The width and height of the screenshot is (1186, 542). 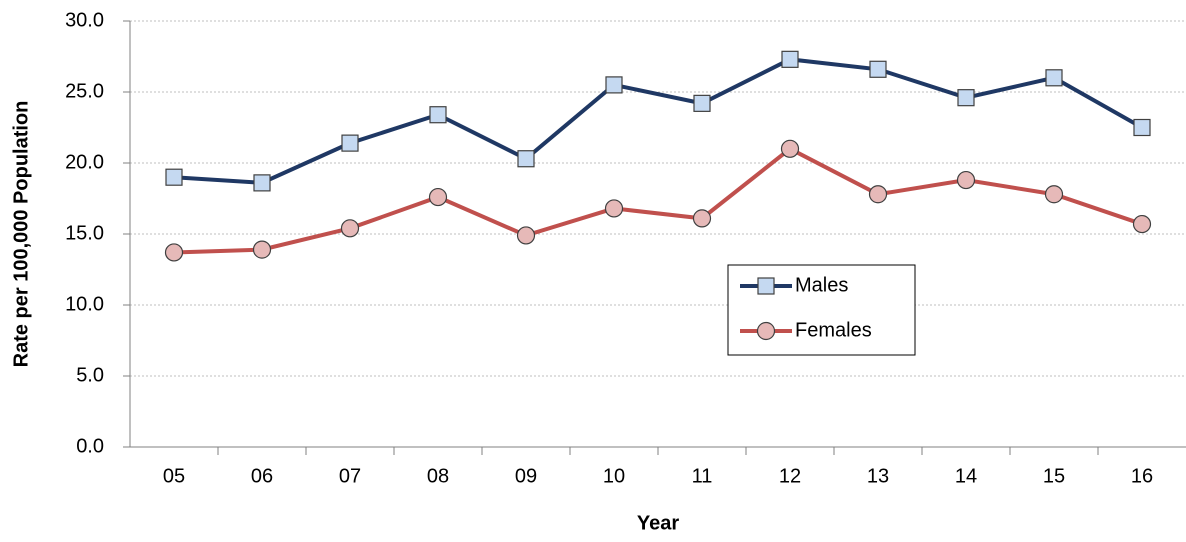 What do you see at coordinates (790, 476) in the screenshot?
I see `x-tick-label: 12` at bounding box center [790, 476].